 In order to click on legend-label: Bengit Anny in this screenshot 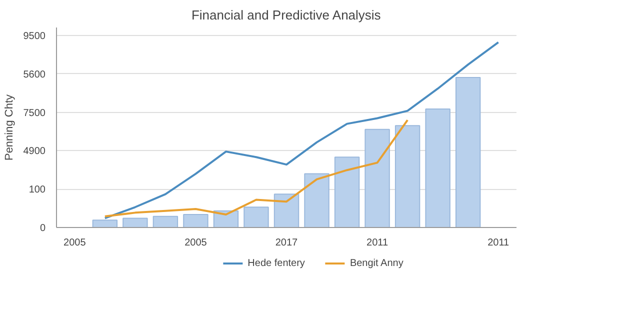, I will do `click(377, 263)`.